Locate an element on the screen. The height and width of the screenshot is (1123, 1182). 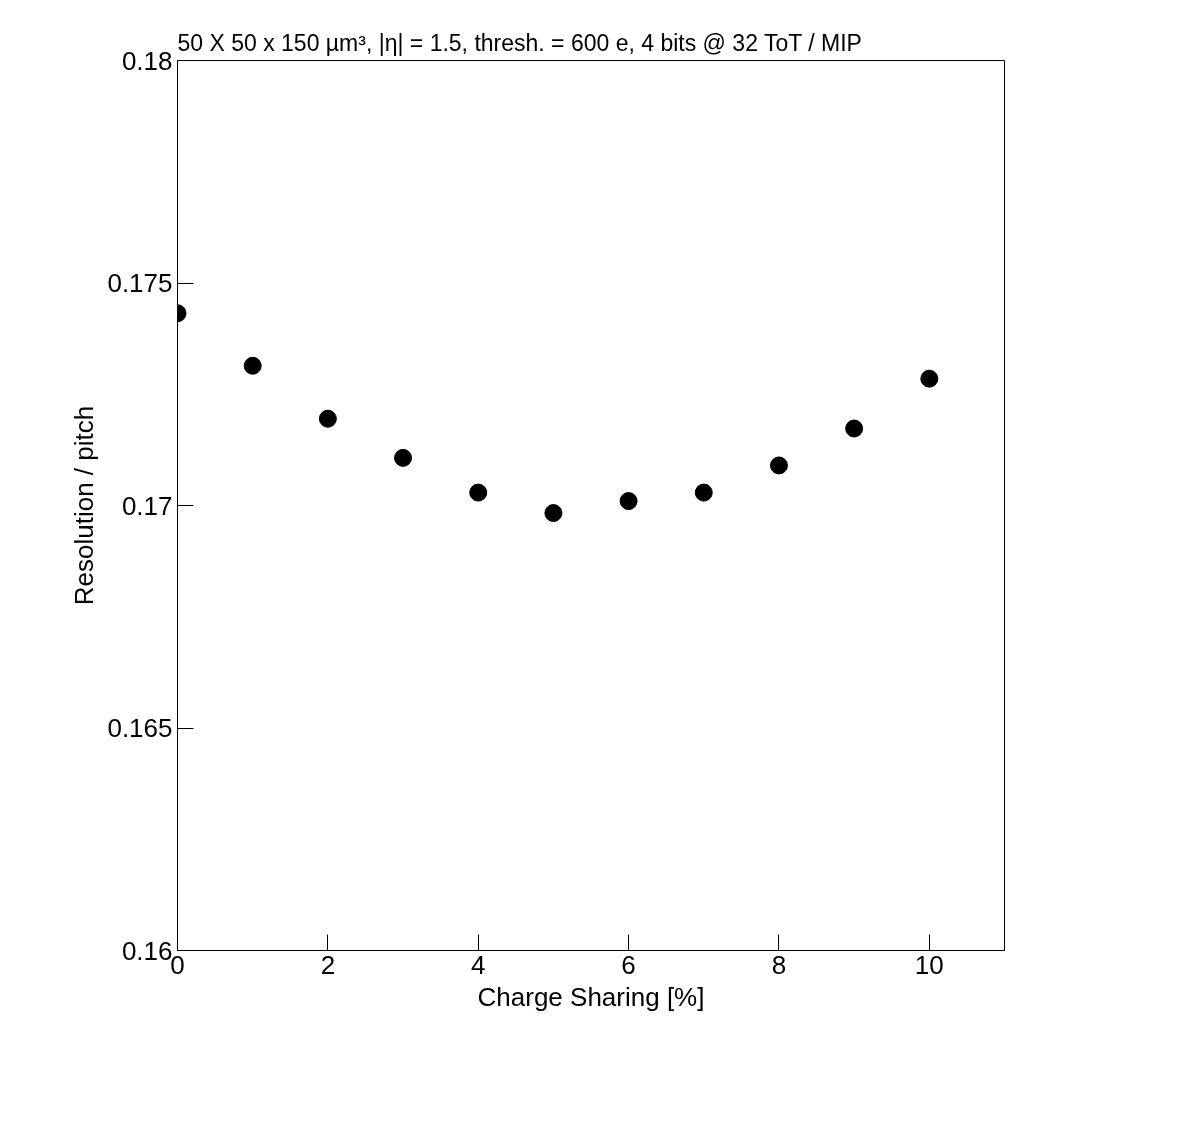
x-tick-label: 6 is located at coordinates (628, 964).